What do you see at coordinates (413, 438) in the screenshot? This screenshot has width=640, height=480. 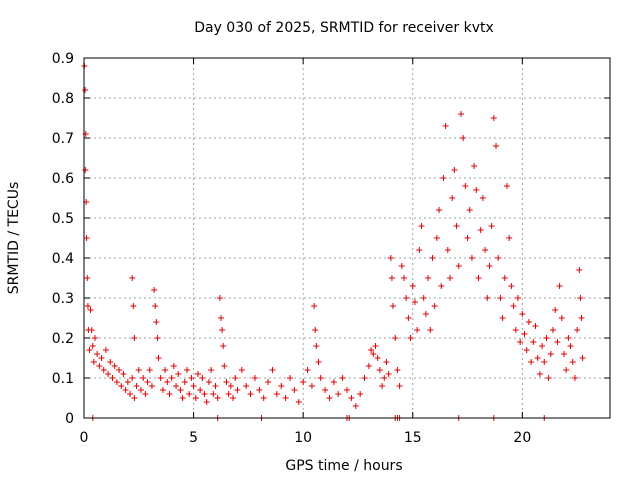 I see `x-tick-label: 15` at bounding box center [413, 438].